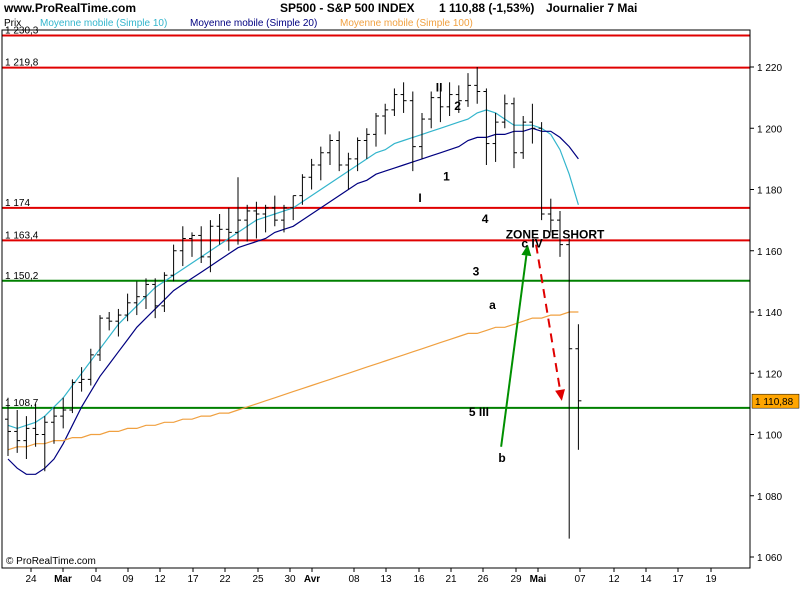  I want to click on x-tick-label: 14, so click(646, 579).